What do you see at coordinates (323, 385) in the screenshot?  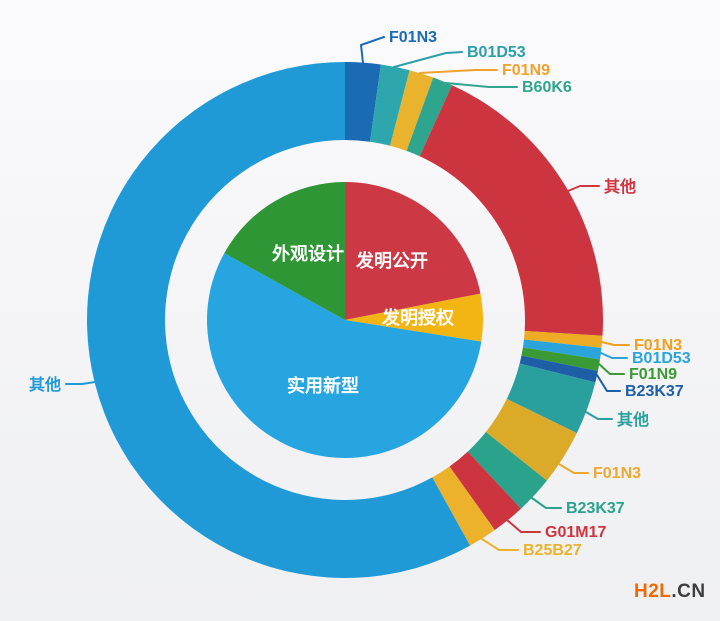 I see `inner-pie-label-实用新型: 实用新型` at bounding box center [323, 385].